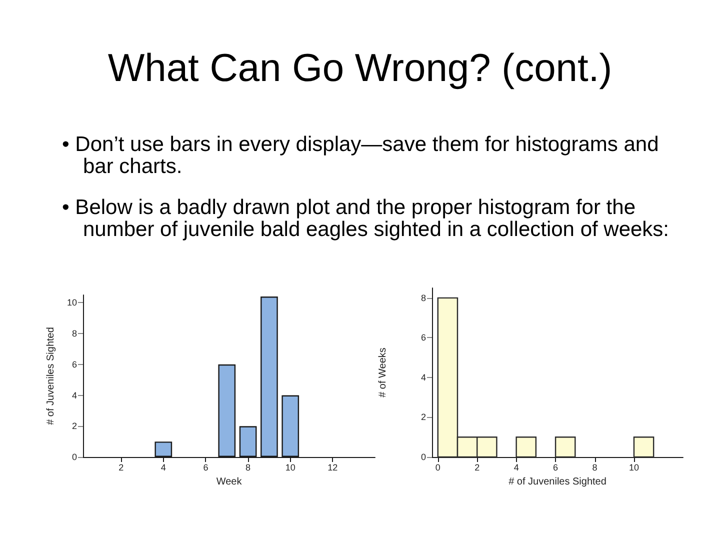 This screenshot has height=540, width=720. I want to click on y-tick-label: 10, so click(71, 303).